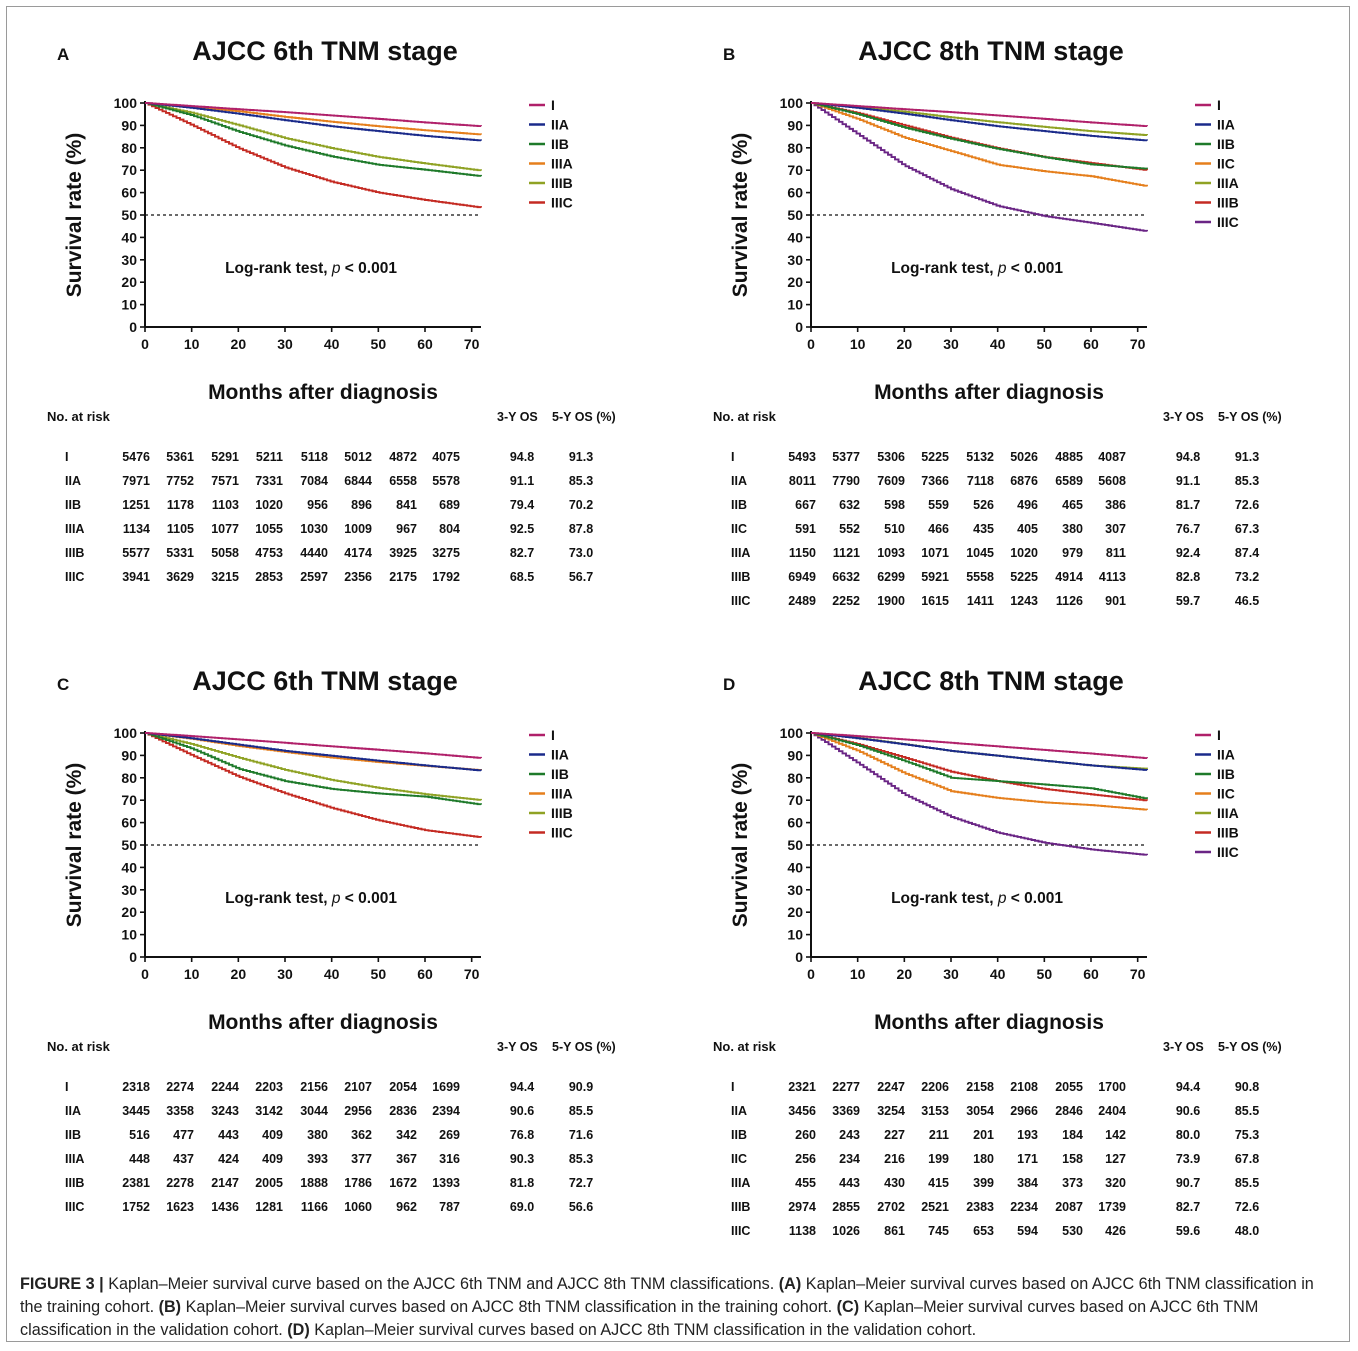 The width and height of the screenshot is (1358, 1351). I want to click on risk-count: 6589, so click(1069, 481).